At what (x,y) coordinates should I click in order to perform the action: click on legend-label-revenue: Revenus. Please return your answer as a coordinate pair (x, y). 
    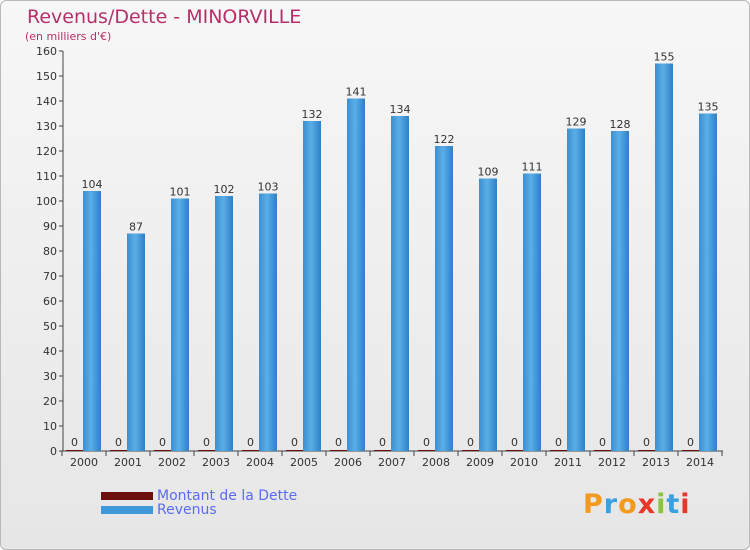
    Looking at the image, I should click on (187, 510).